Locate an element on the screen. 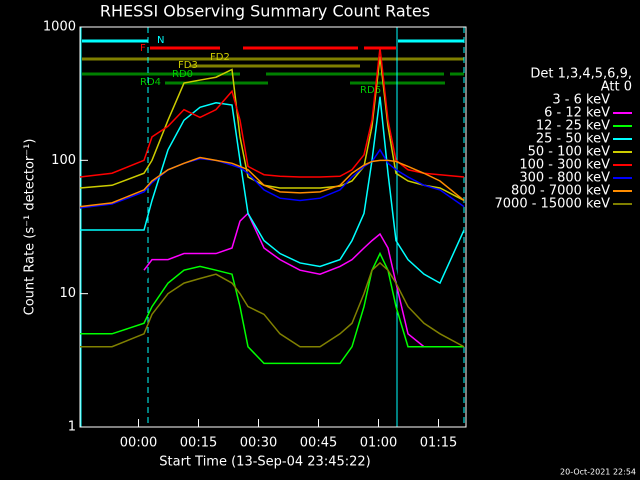  flag-label: RD0 is located at coordinates (182, 74).